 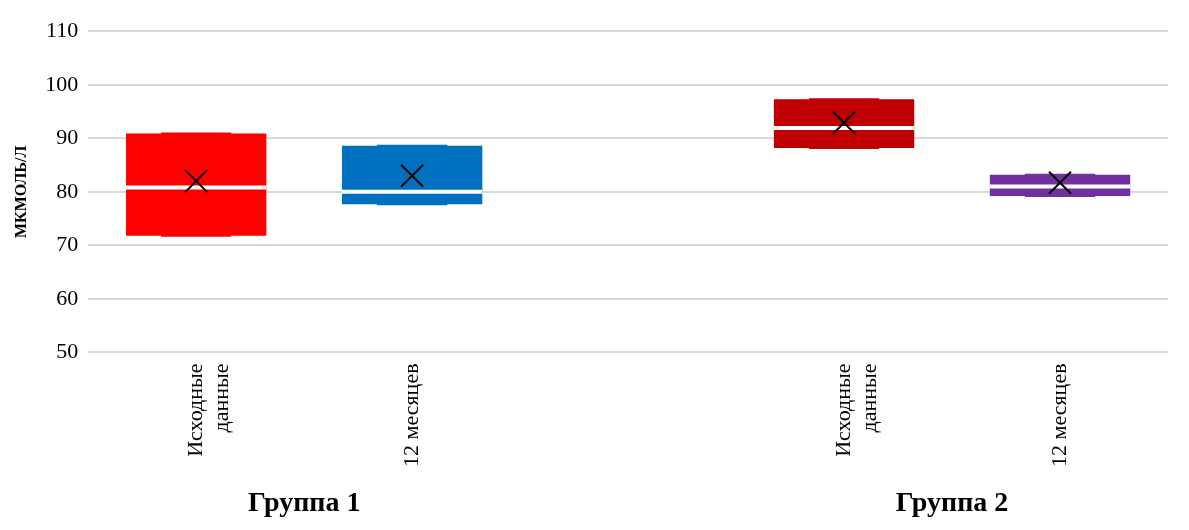 What do you see at coordinates (67, 244) in the screenshot?
I see `y-tick-label: 70` at bounding box center [67, 244].